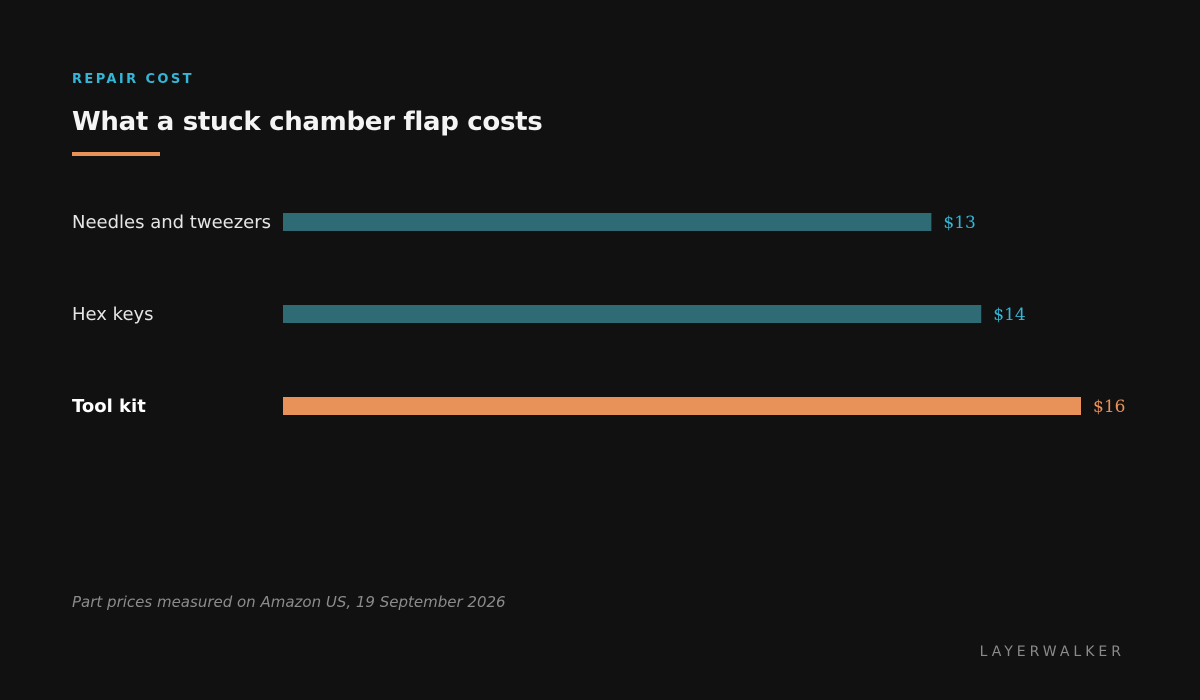 The width and height of the screenshot is (1200, 700). I want to click on category-label: Tool kit, so click(109, 406).